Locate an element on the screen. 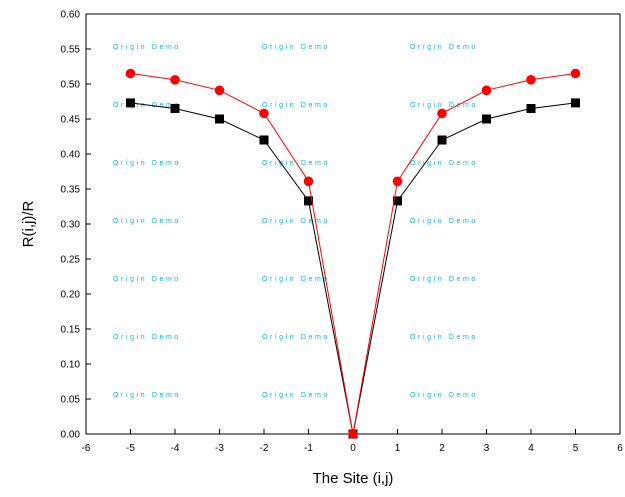 Image resolution: width=625 pixels, height=497 pixels. x-tick-label: 0 is located at coordinates (353, 448).